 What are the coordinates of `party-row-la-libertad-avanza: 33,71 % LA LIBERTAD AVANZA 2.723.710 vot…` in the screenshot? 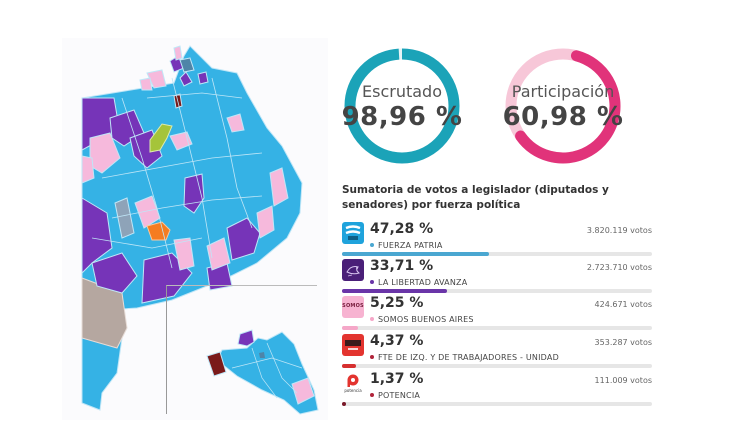 It's located at (501, 278).